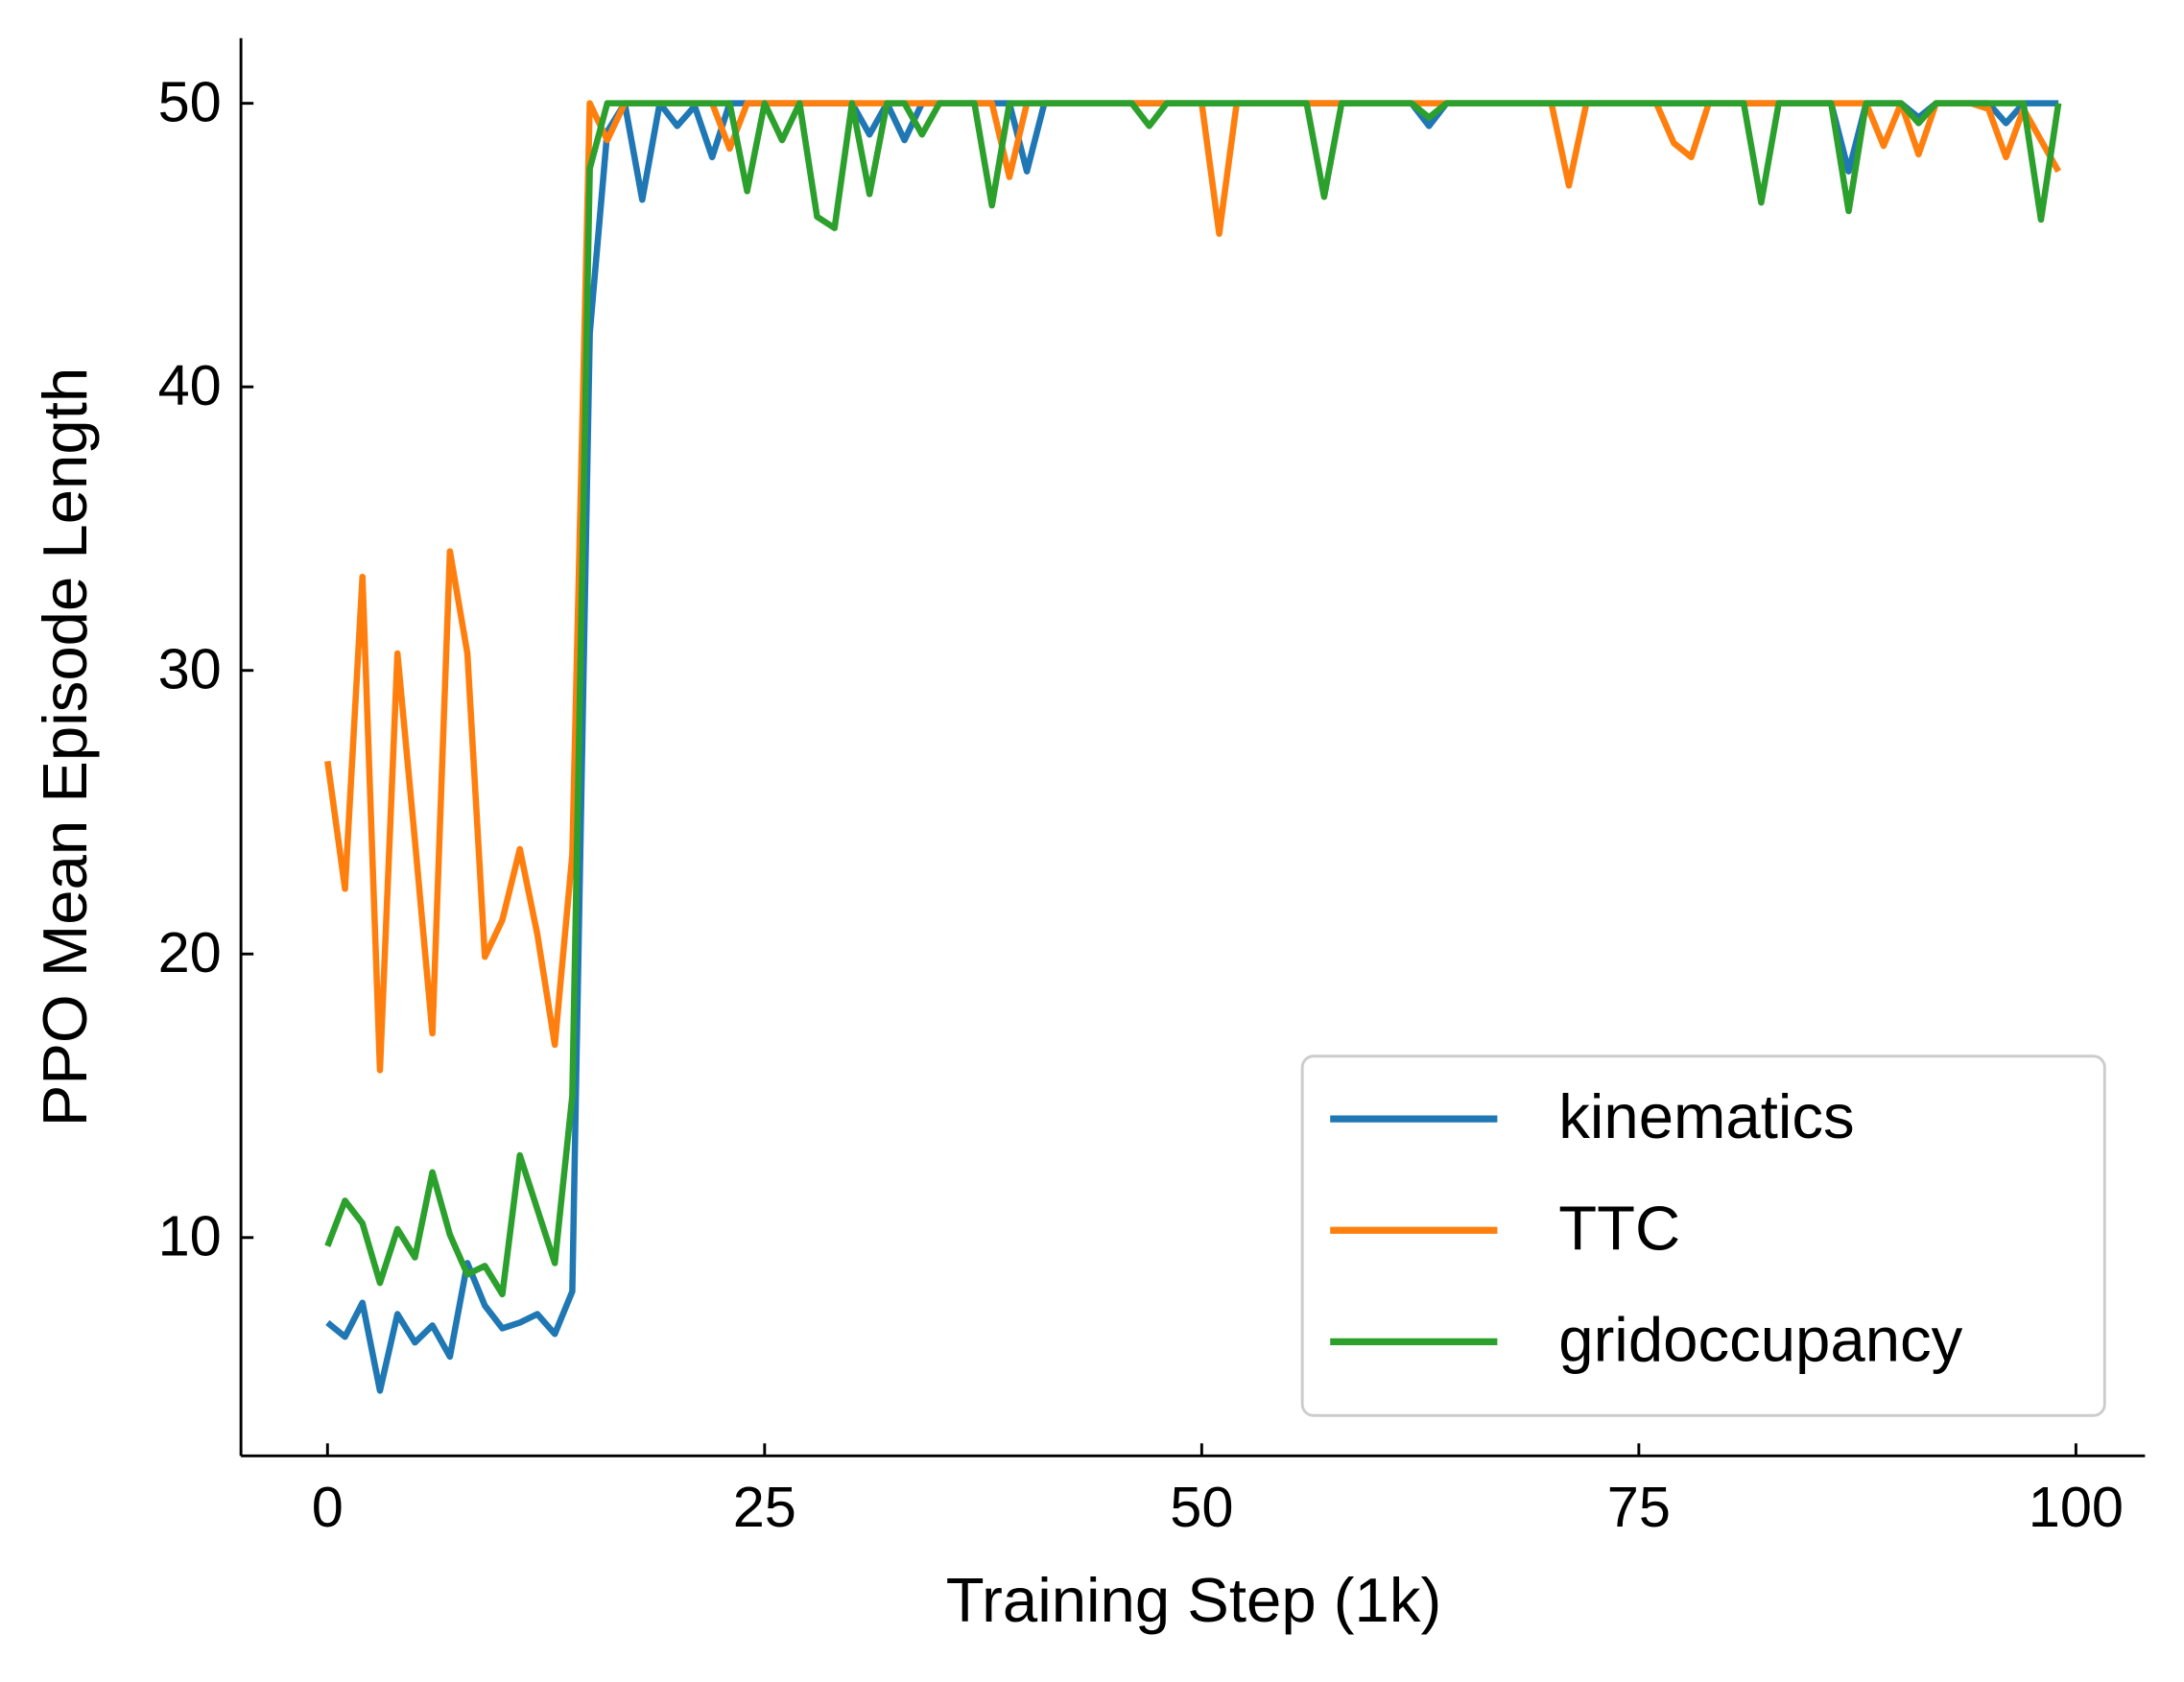  Describe the element at coordinates (1703, 1235) in the screenshot. I see `legend-box` at that location.